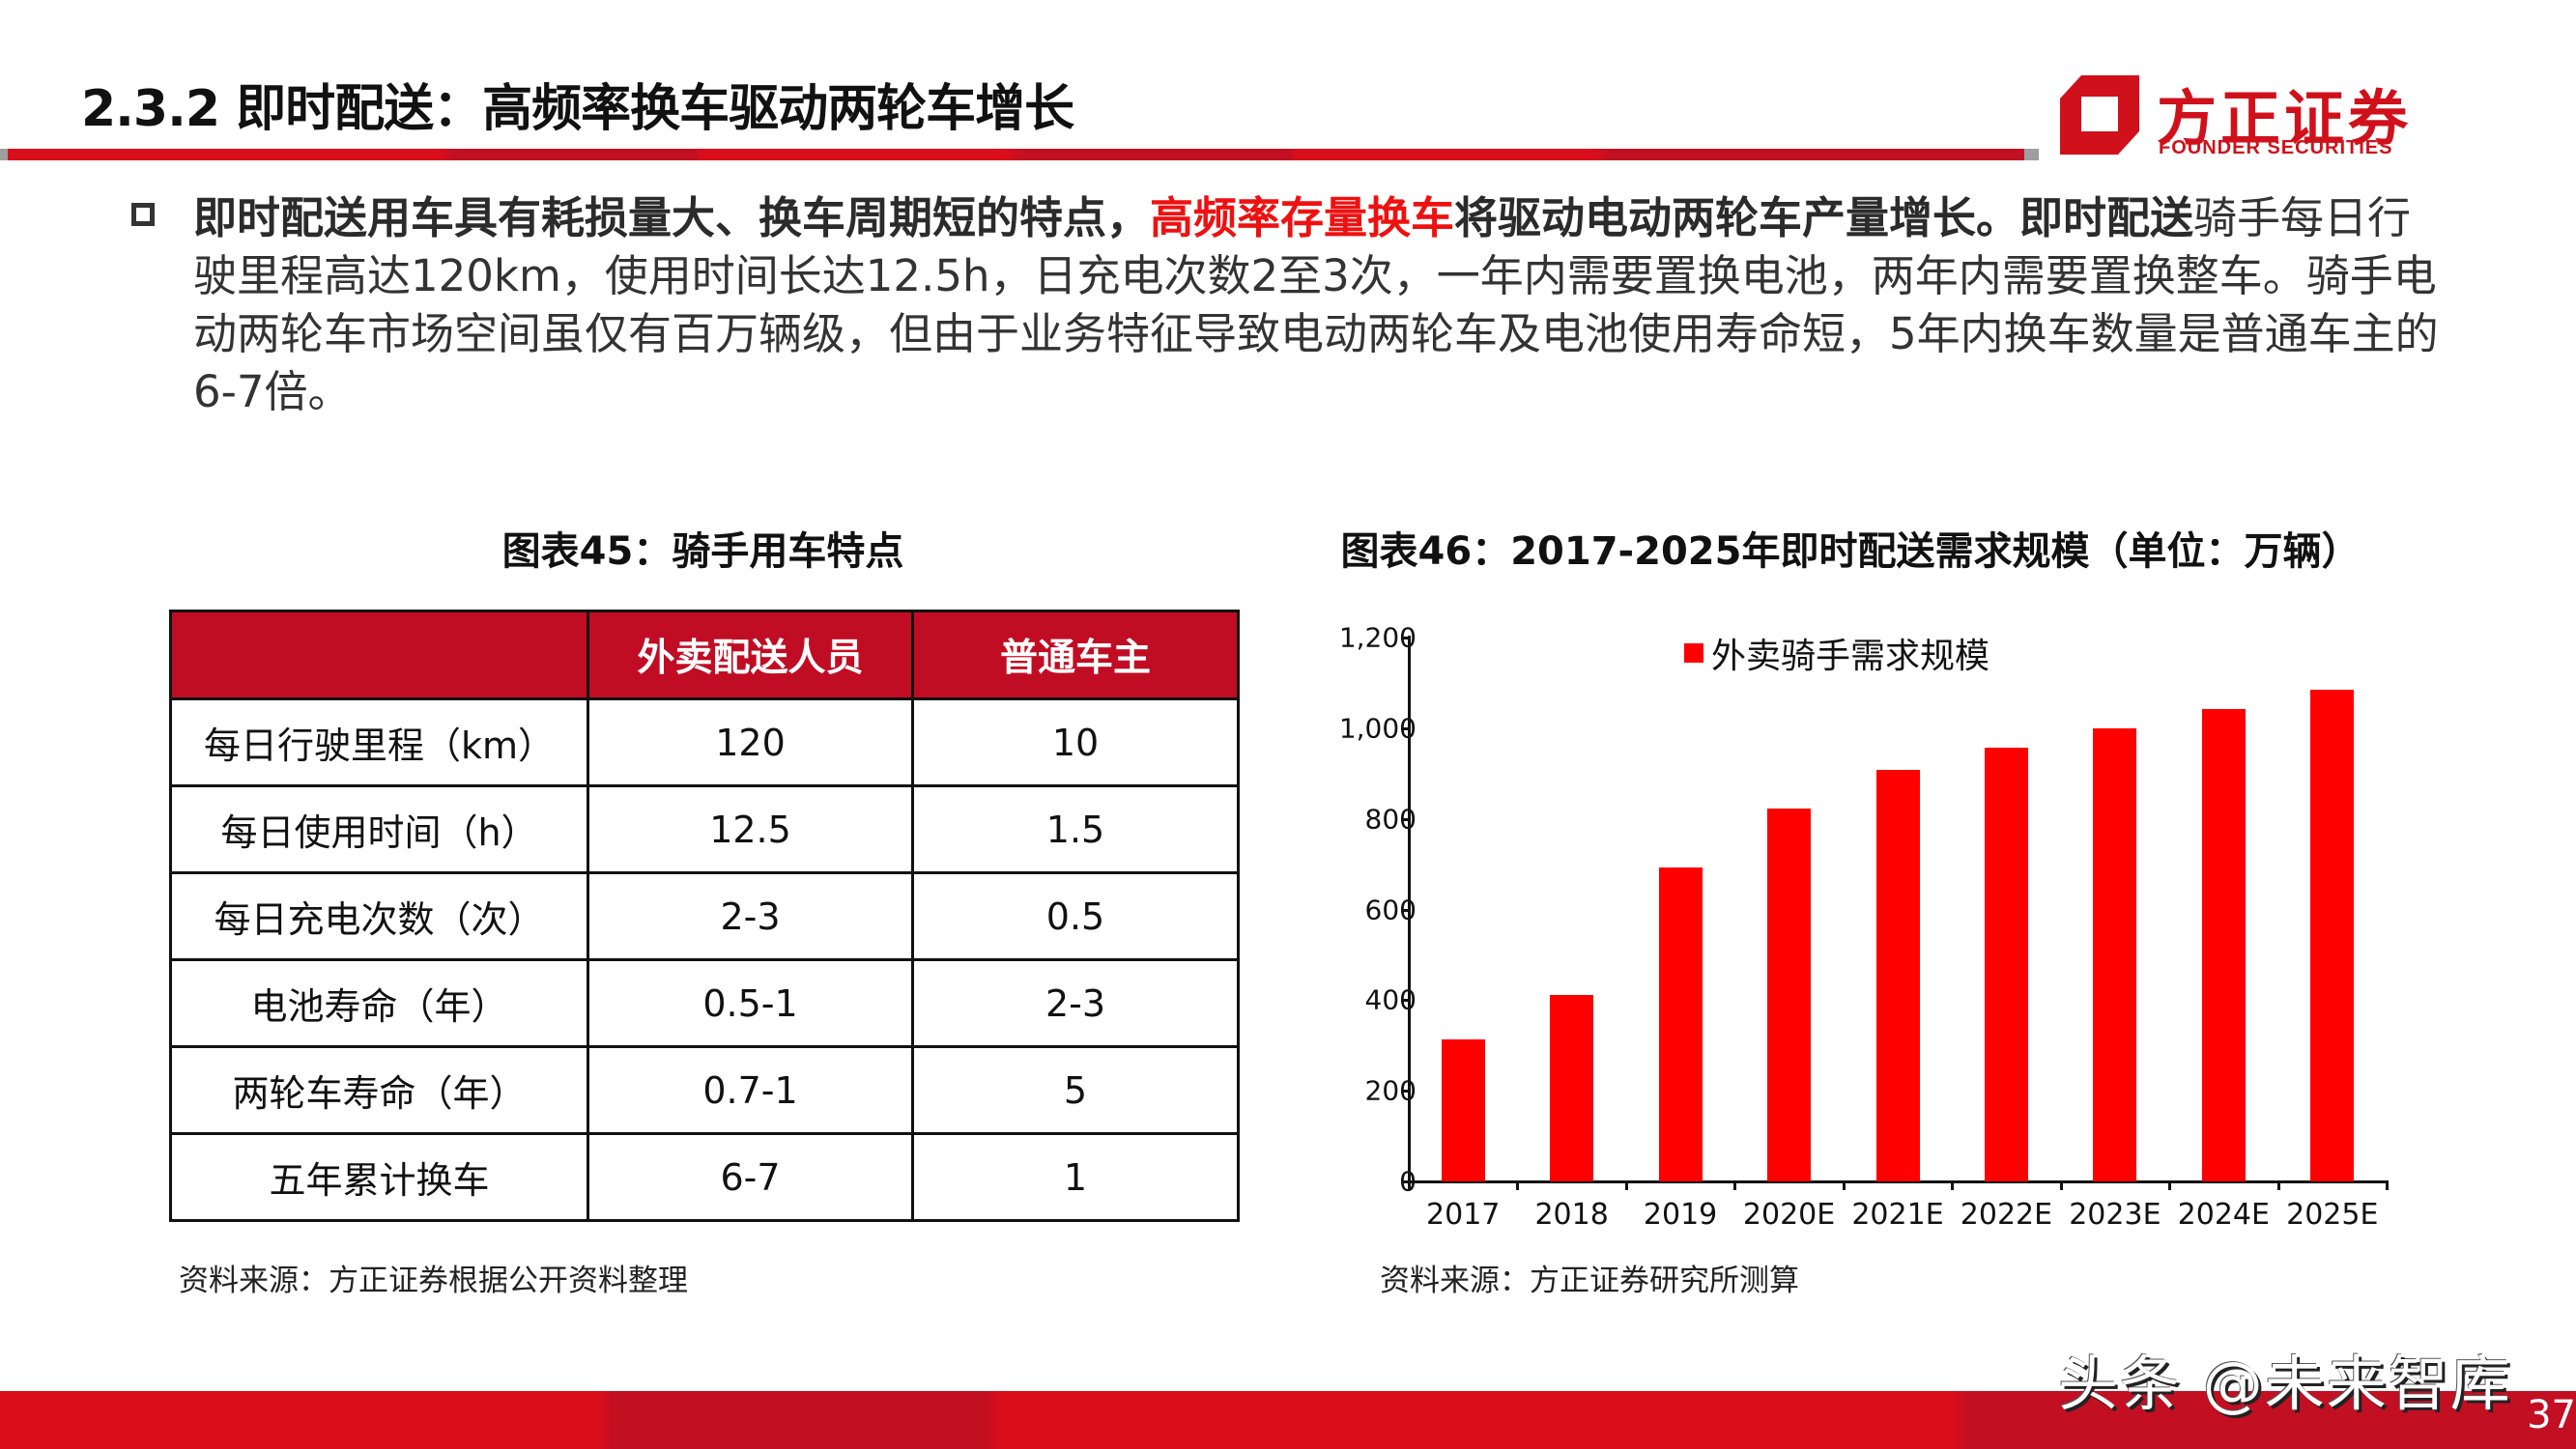 The width and height of the screenshot is (2576, 1449). Describe the element at coordinates (1572, 1087) in the screenshot. I see `bar-2018` at that location.